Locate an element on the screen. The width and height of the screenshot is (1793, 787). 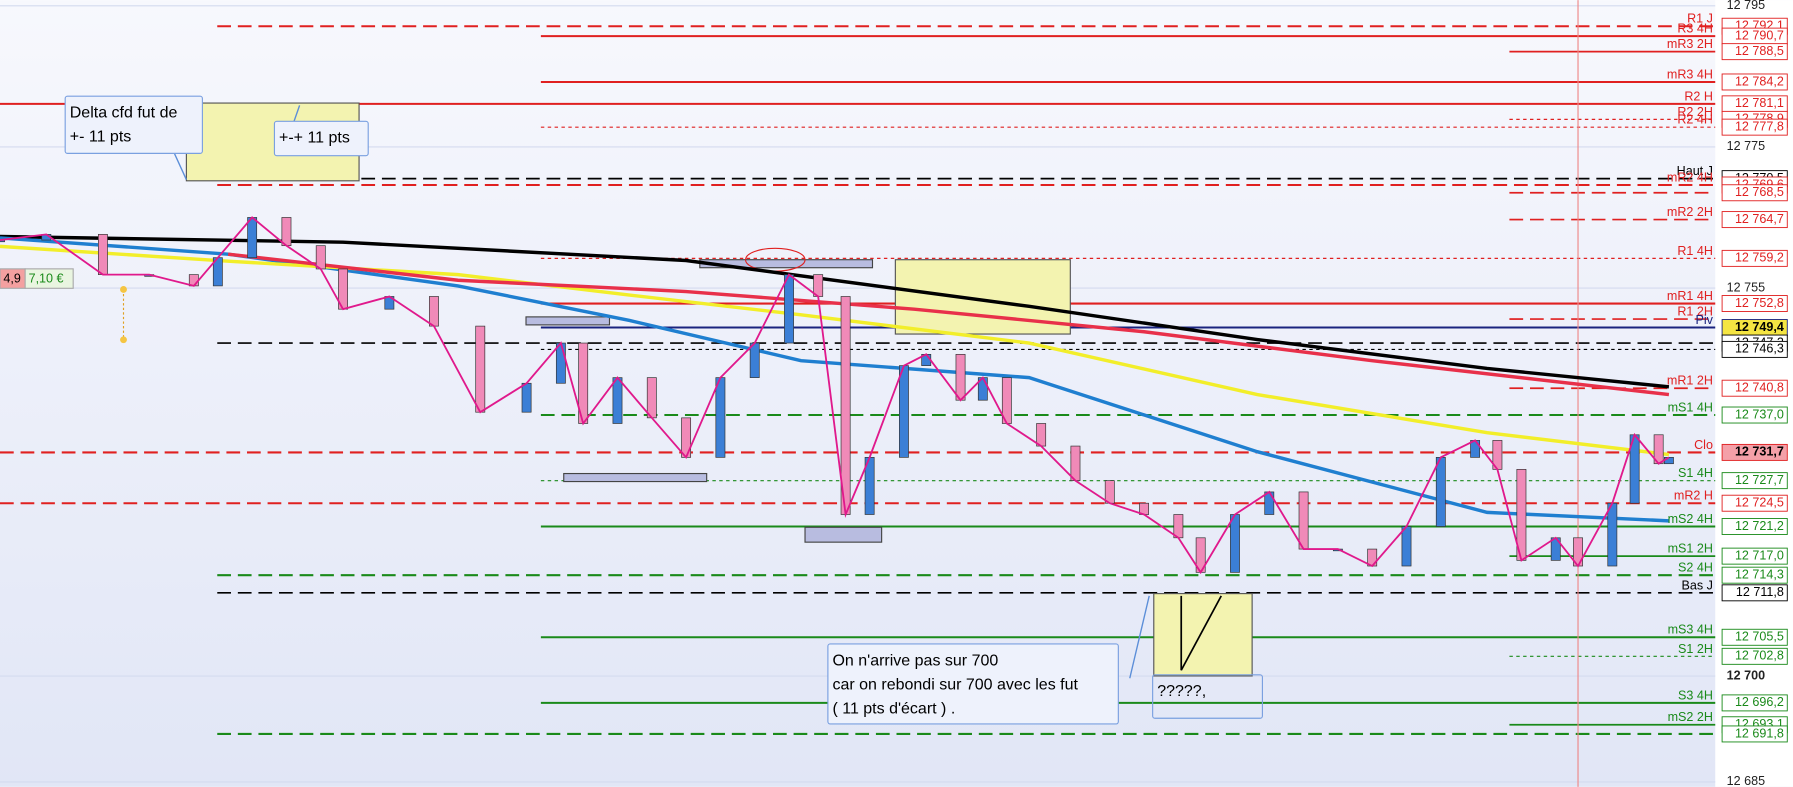
level-name: mR1 2H is located at coordinates (1690, 381).